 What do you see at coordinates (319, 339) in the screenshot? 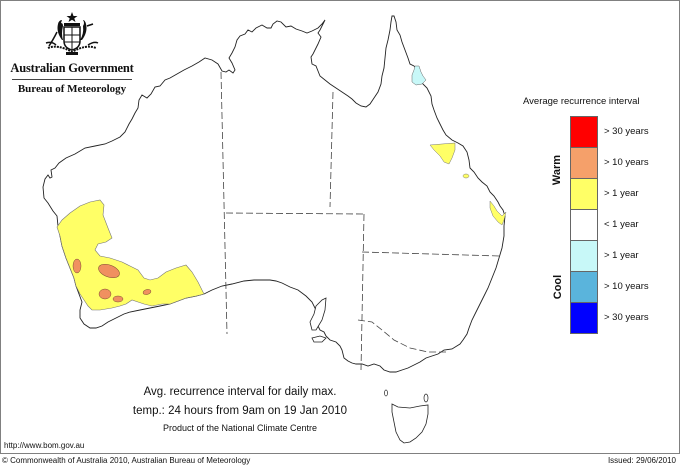
I see `kangaroo-island` at bounding box center [319, 339].